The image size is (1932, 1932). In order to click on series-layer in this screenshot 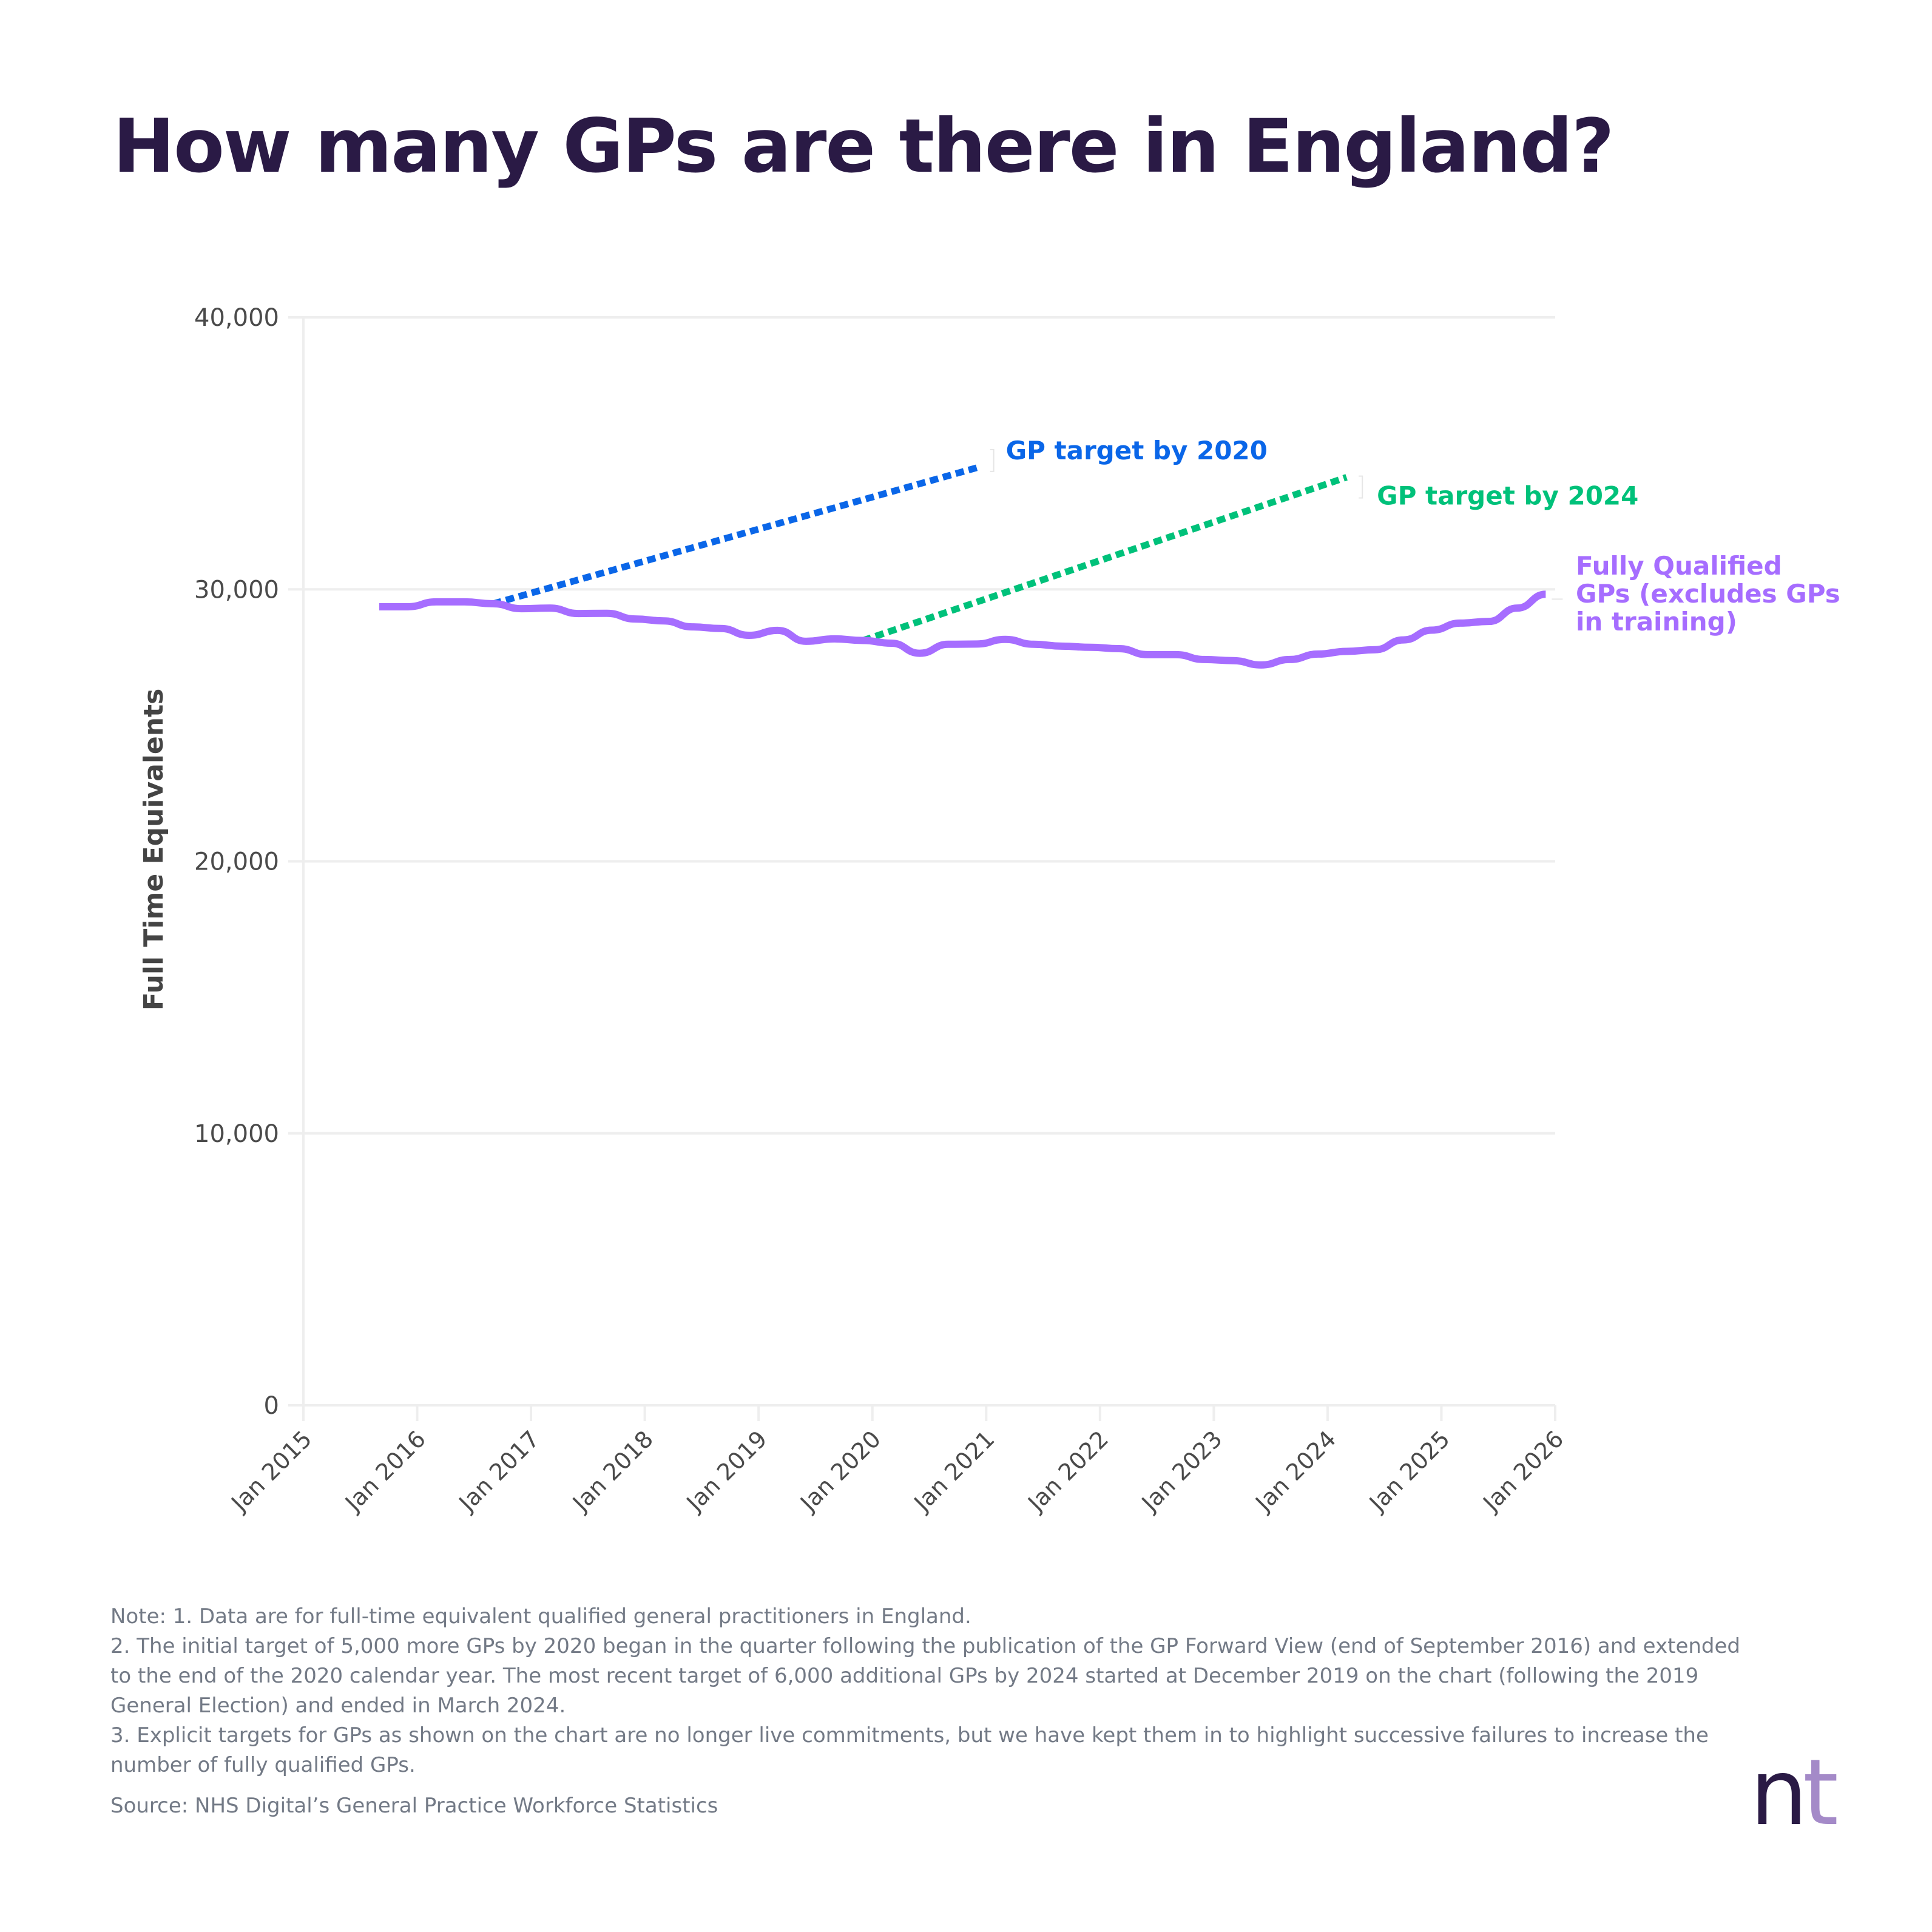, I will do `click(962, 566)`.